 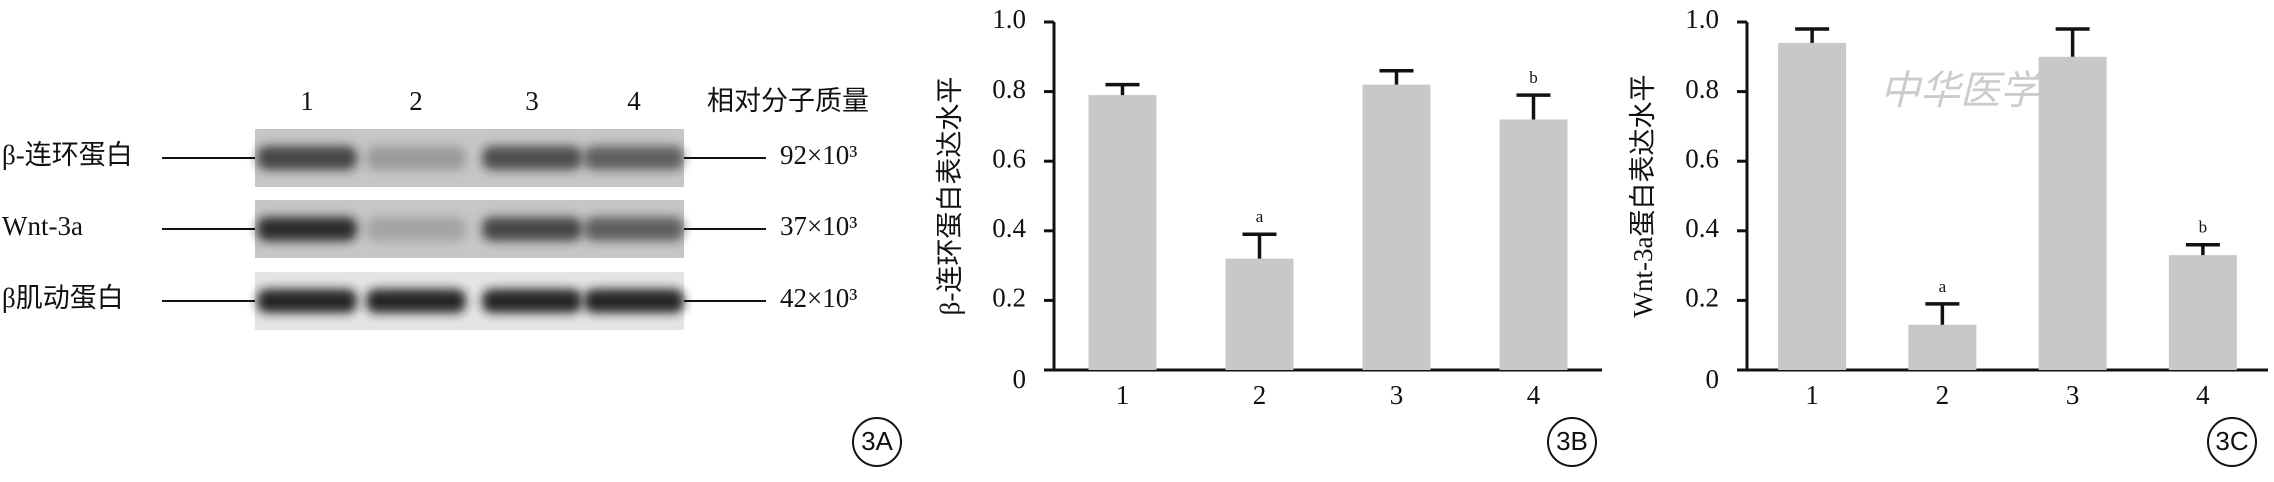 I want to click on row-label: β肌动蛋白, so click(x=63, y=298).